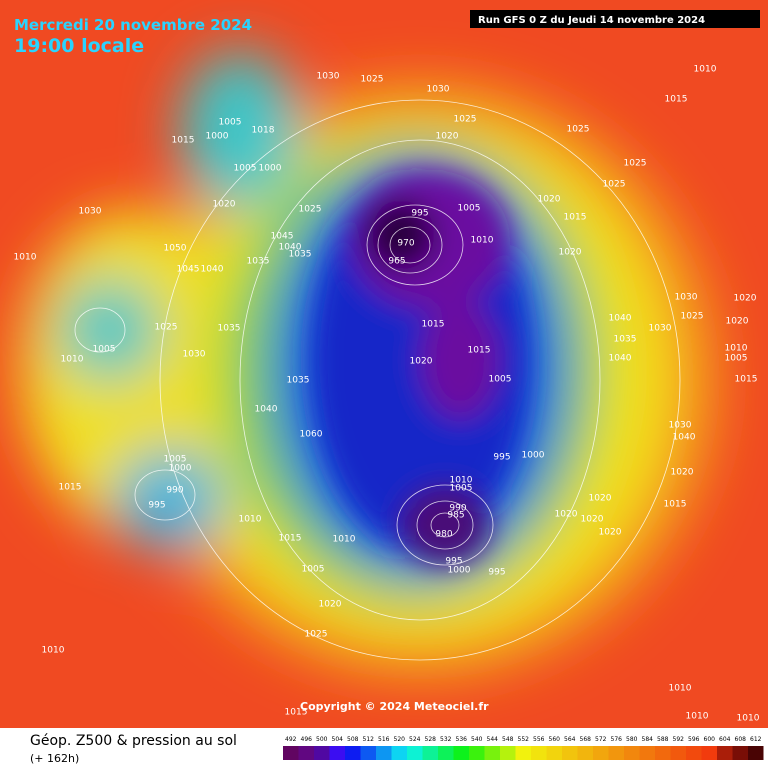  I want to click on scale-label: 496, so click(307, 739).